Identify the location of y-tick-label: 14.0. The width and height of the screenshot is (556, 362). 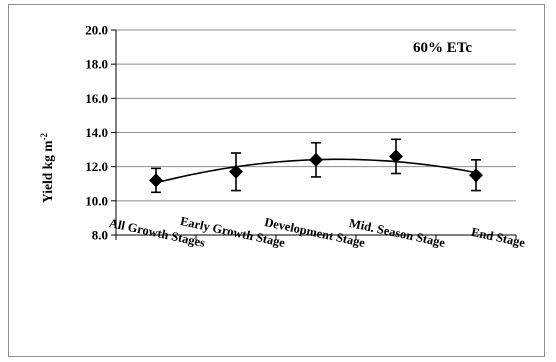
(96, 132).